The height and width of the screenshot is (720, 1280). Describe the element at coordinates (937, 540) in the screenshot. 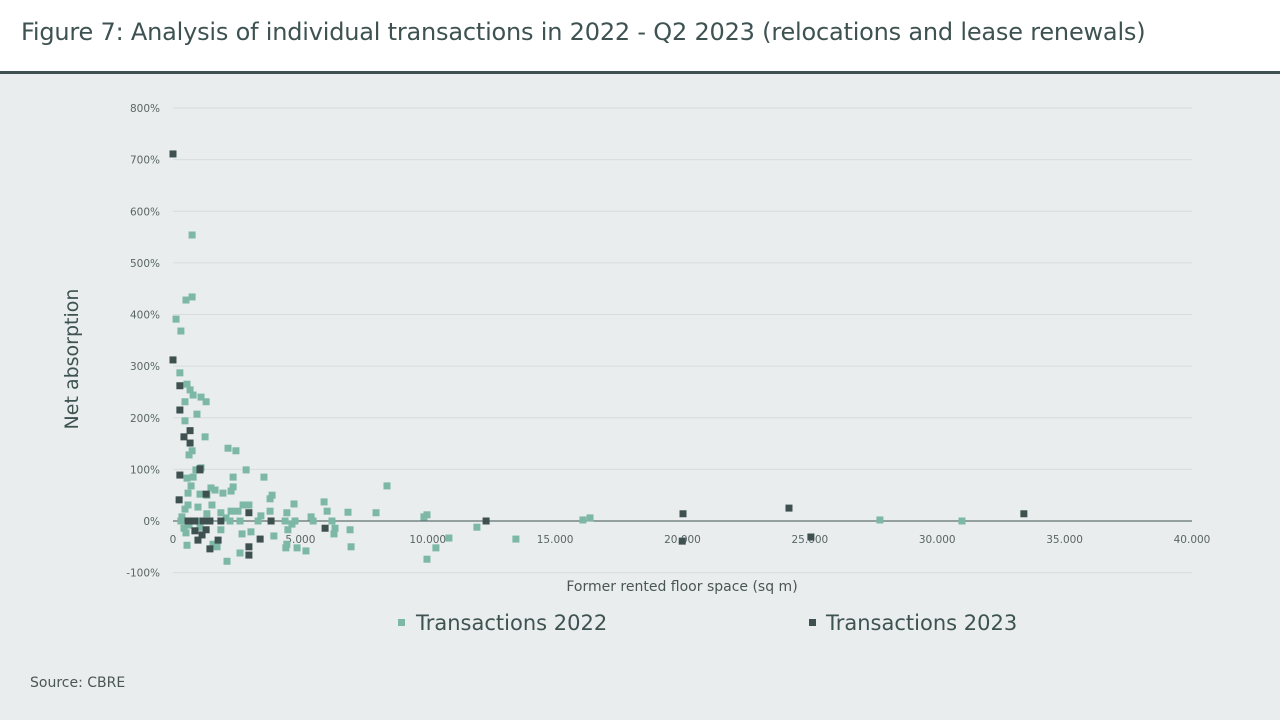

I see `x-tick-label: 30.000` at that location.